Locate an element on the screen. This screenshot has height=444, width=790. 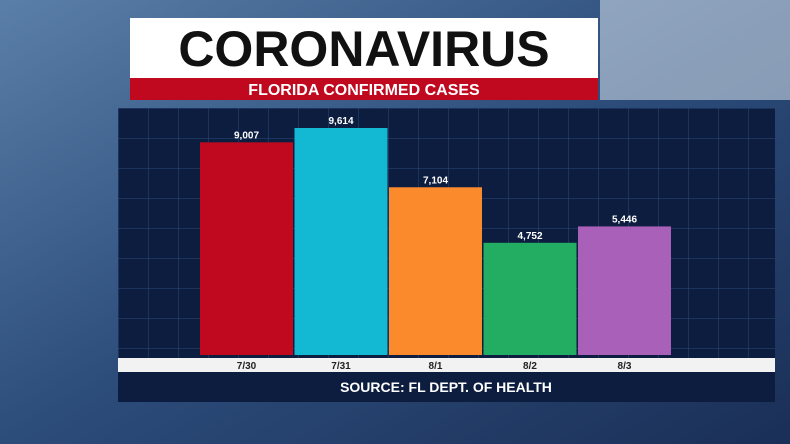
x-tick-label: 7/31 is located at coordinates (341, 366).